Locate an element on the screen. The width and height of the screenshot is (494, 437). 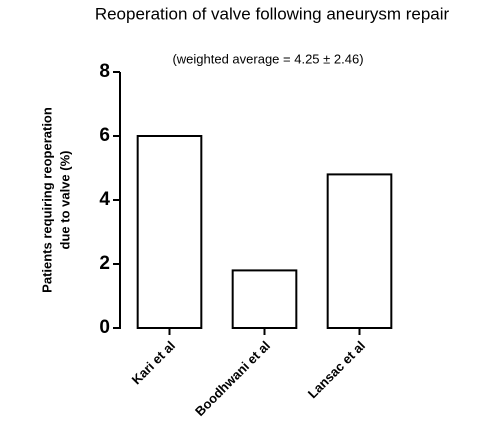
y-tick-label: 4 is located at coordinates (104, 199).